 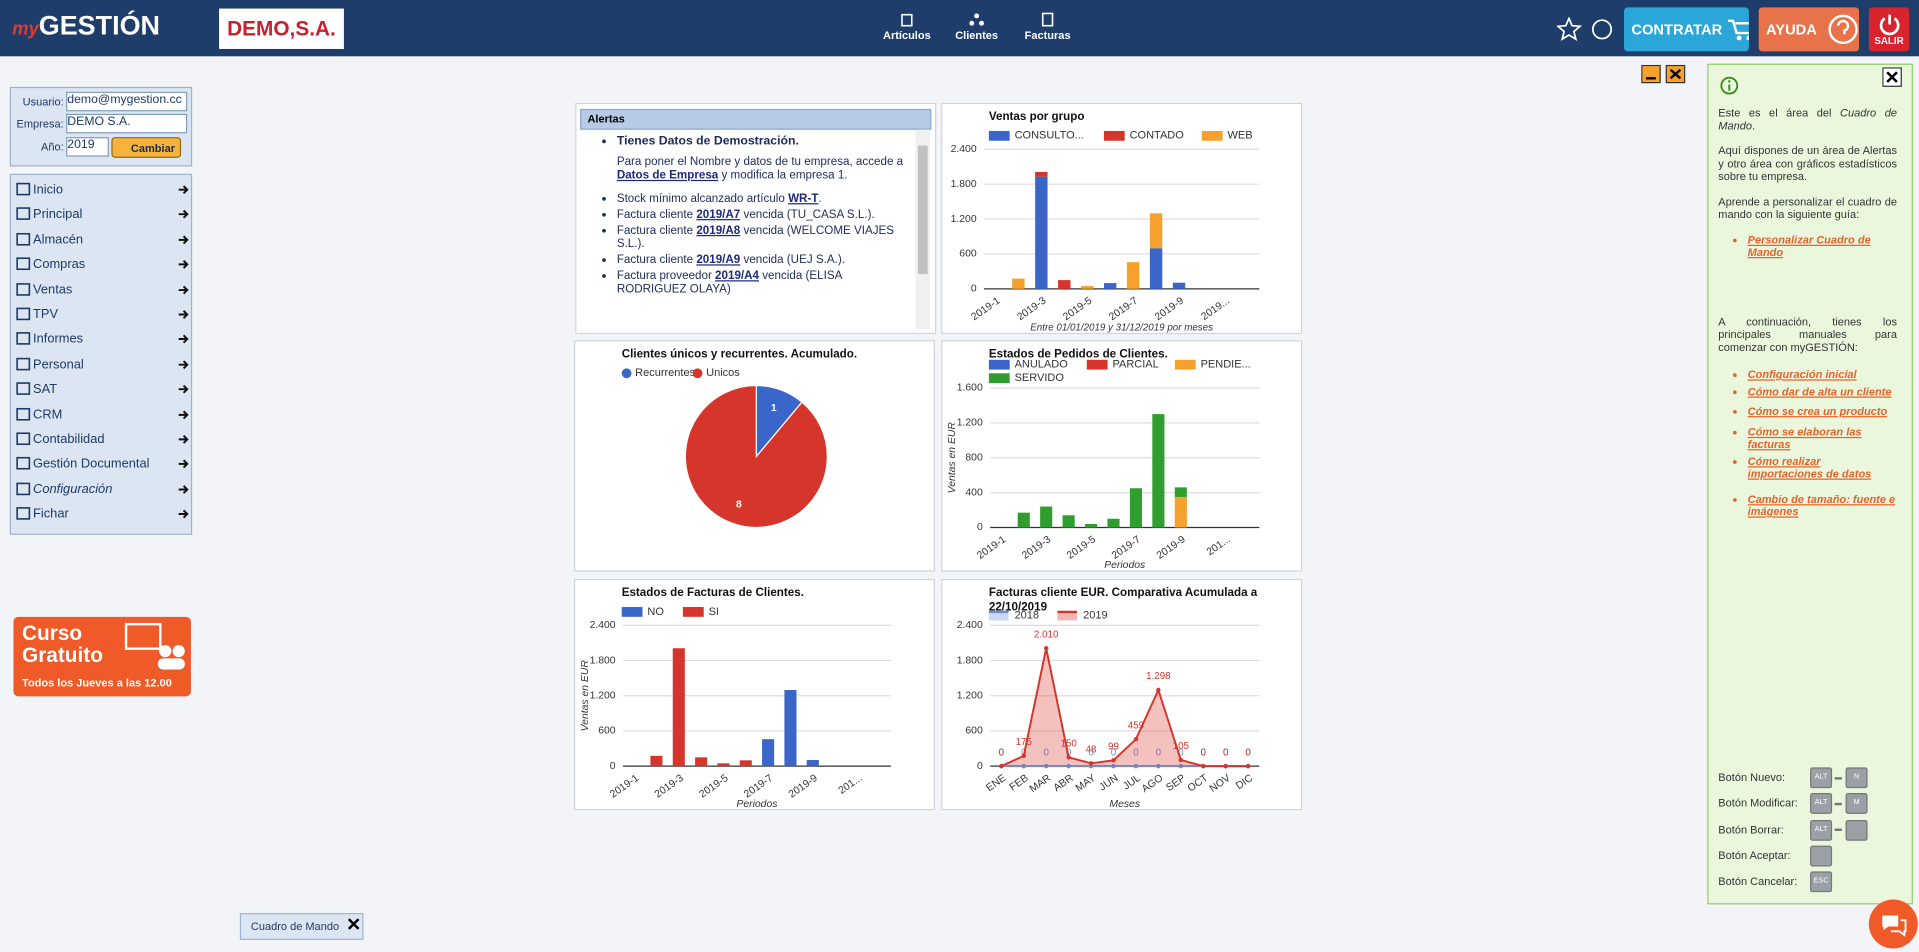 What do you see at coordinates (103, 215) in the screenshot?
I see `menu-item: Principal` at bounding box center [103, 215].